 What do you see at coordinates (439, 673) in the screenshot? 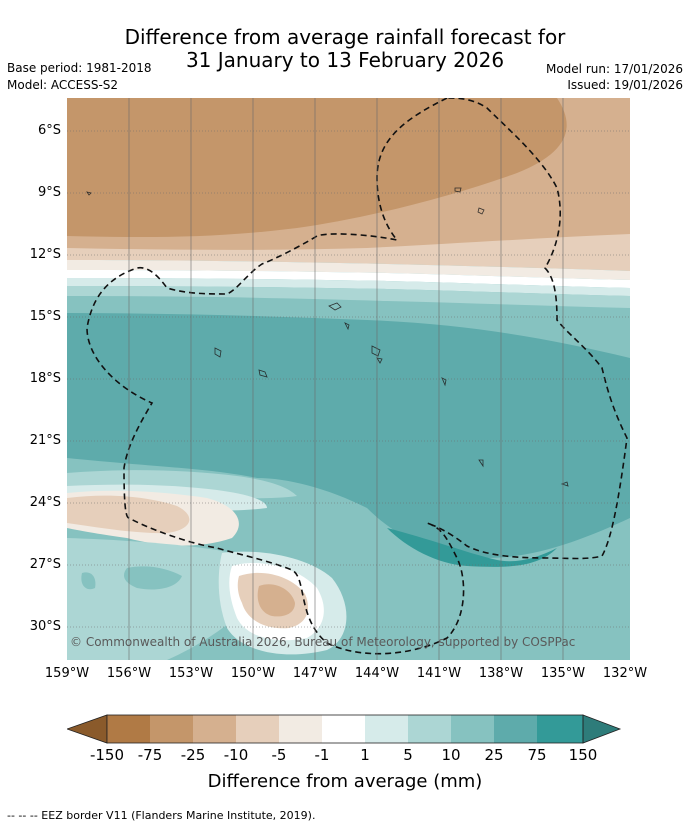
I see `x-tick-label: 141°W` at bounding box center [439, 673].